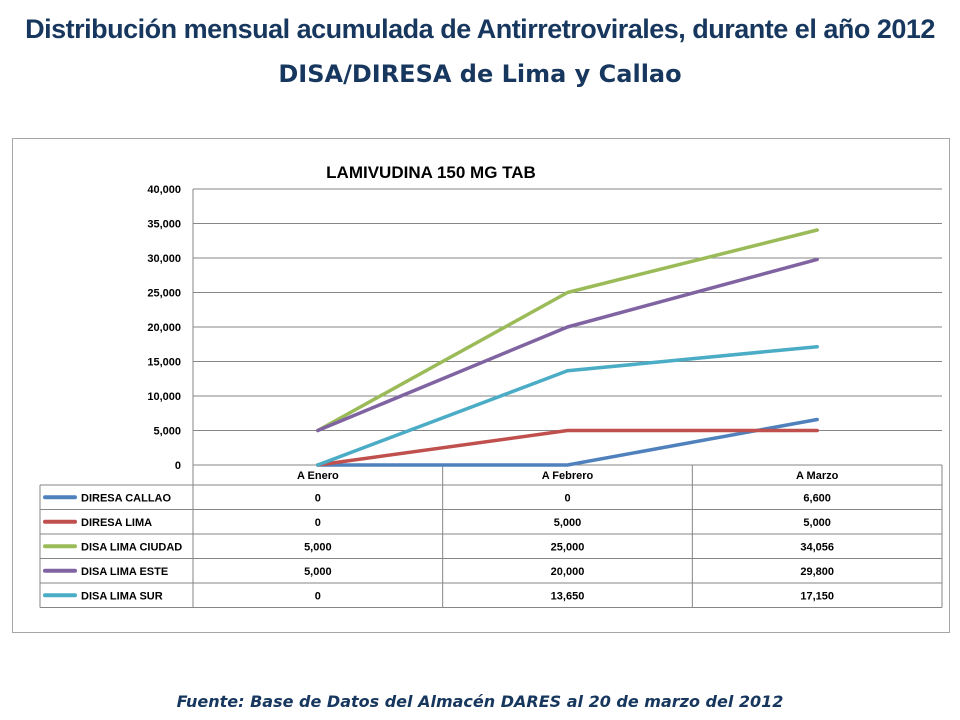 This screenshot has height=720, width=960. What do you see at coordinates (122, 596) in the screenshot?
I see `legend-label: DISA LIMA SUR` at bounding box center [122, 596].